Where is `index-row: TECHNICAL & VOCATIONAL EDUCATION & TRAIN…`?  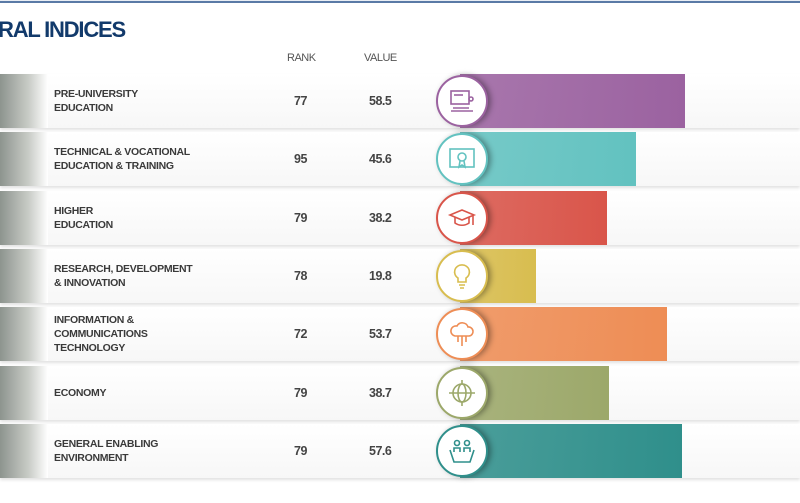
index-row: TECHNICAL & VOCATIONAL EDUCATION & TRAIN… is located at coordinates (400, 159).